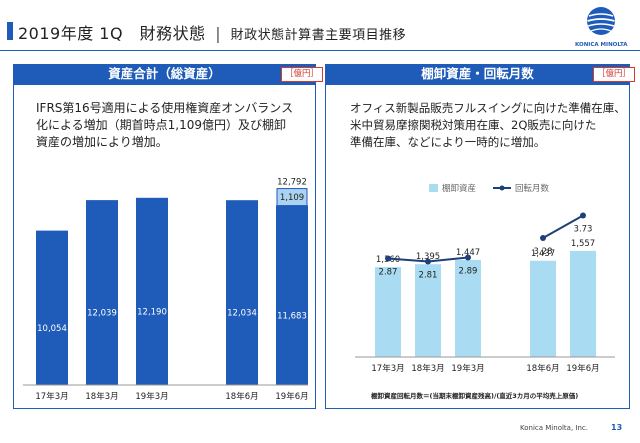 This screenshot has width=640, height=443. I want to click on data-label: 1,447, so click(468, 253).